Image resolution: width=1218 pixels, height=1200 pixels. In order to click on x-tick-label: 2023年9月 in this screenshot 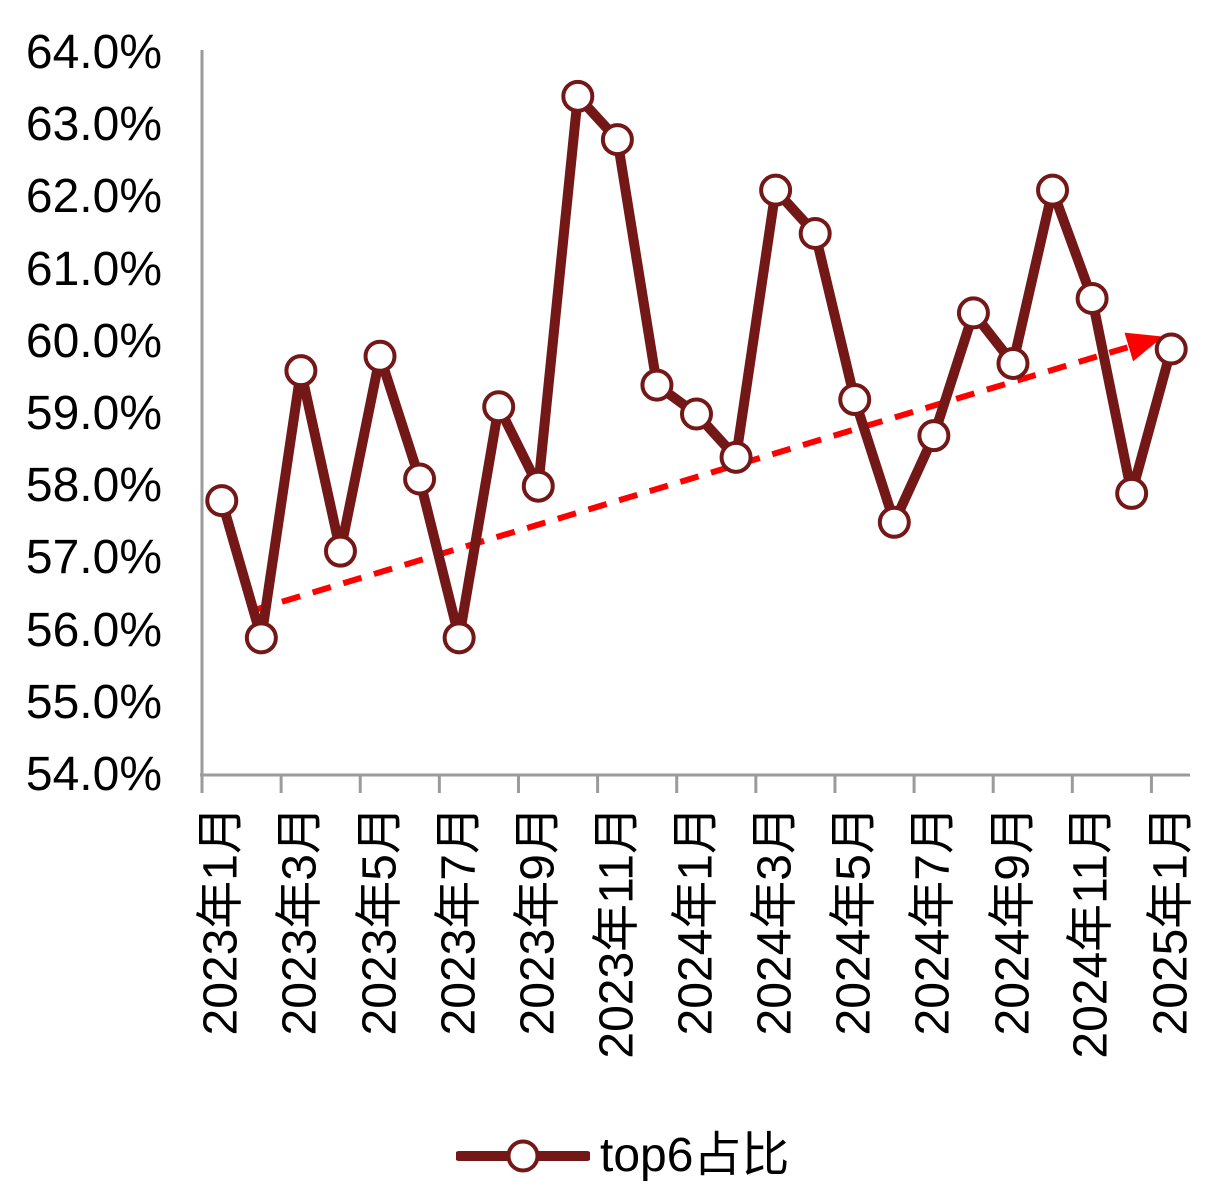, I will do `click(538, 921)`.